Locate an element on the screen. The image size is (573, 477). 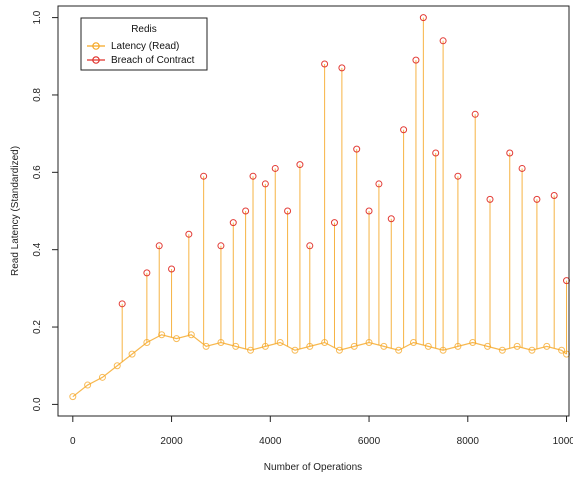
legend-label-latency: Latency (Read) is located at coordinates (145, 46).